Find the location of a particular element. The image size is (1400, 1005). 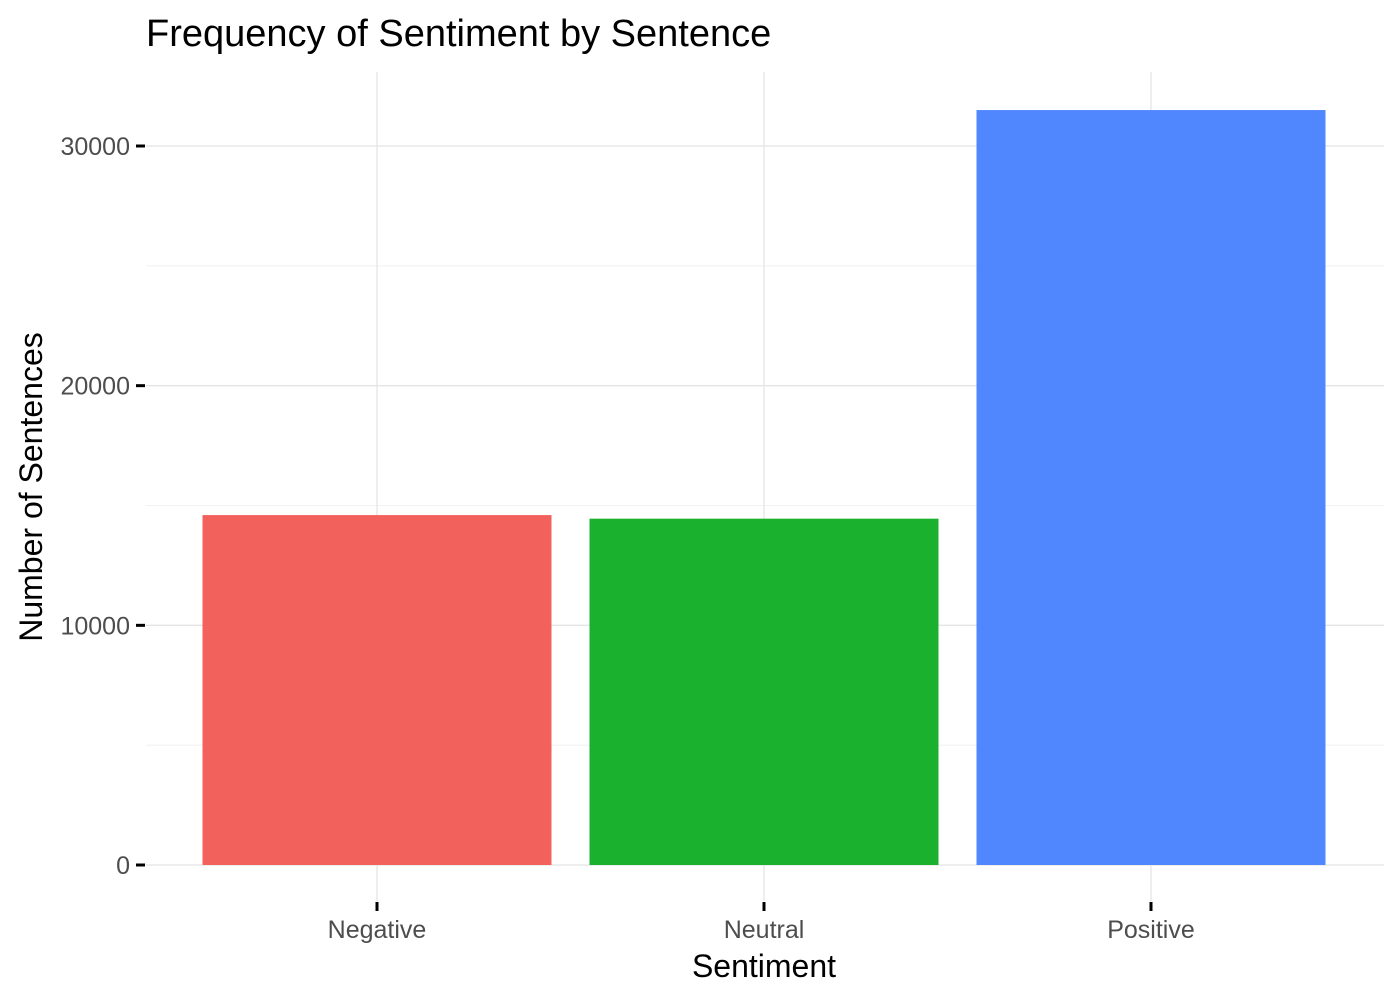

y-tick-label: 30000 is located at coordinates (95, 147).